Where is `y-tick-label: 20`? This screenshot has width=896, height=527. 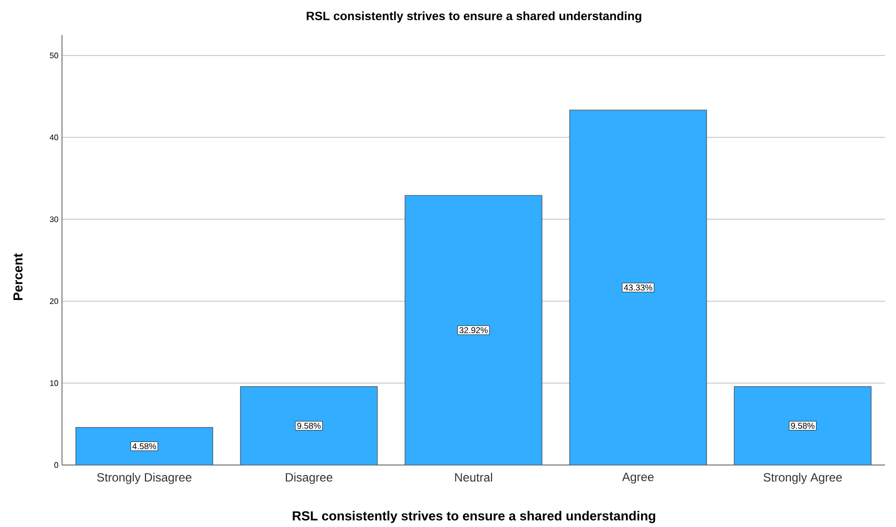
y-tick-label: 20 is located at coordinates (54, 301).